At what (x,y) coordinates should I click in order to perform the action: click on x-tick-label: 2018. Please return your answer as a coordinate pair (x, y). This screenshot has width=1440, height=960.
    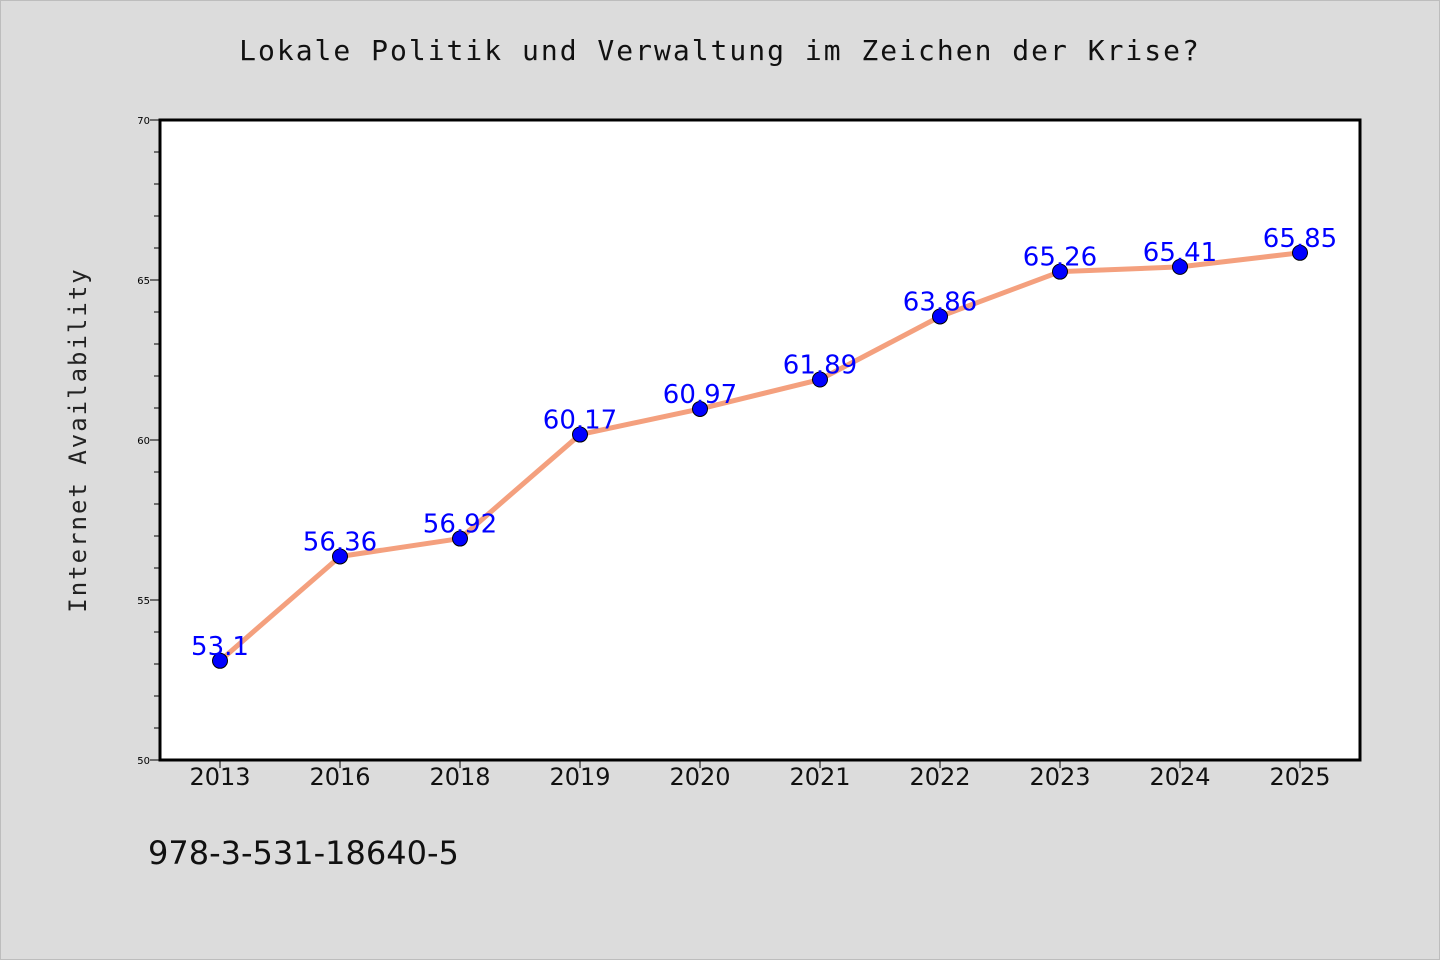
    Looking at the image, I should click on (459, 777).